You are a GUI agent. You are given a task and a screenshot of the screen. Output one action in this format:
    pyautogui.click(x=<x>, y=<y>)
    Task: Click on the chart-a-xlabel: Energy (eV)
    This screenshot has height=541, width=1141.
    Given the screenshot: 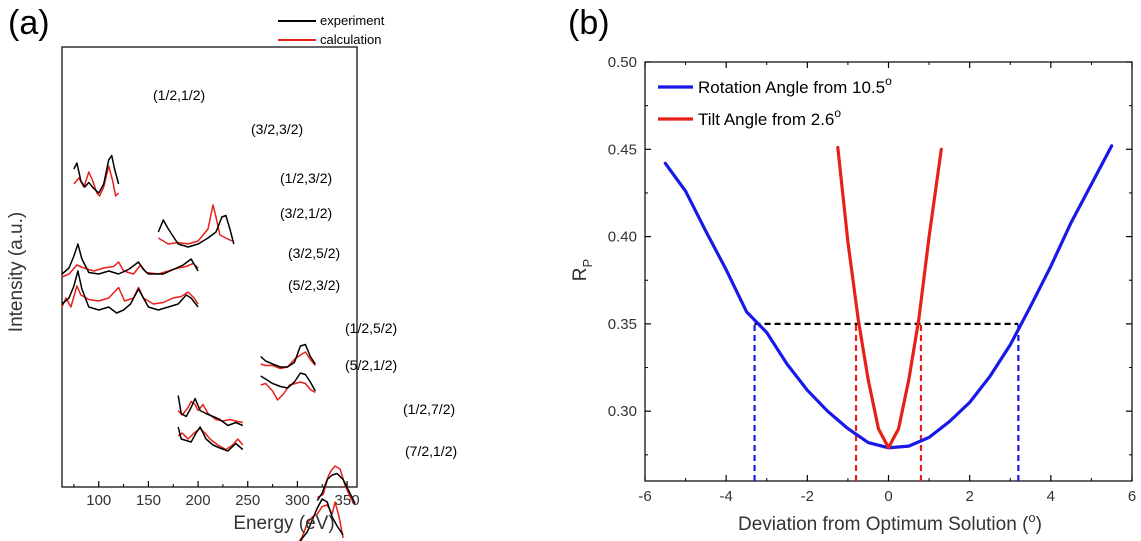 What is the action you would take?
    pyautogui.click(x=283, y=523)
    